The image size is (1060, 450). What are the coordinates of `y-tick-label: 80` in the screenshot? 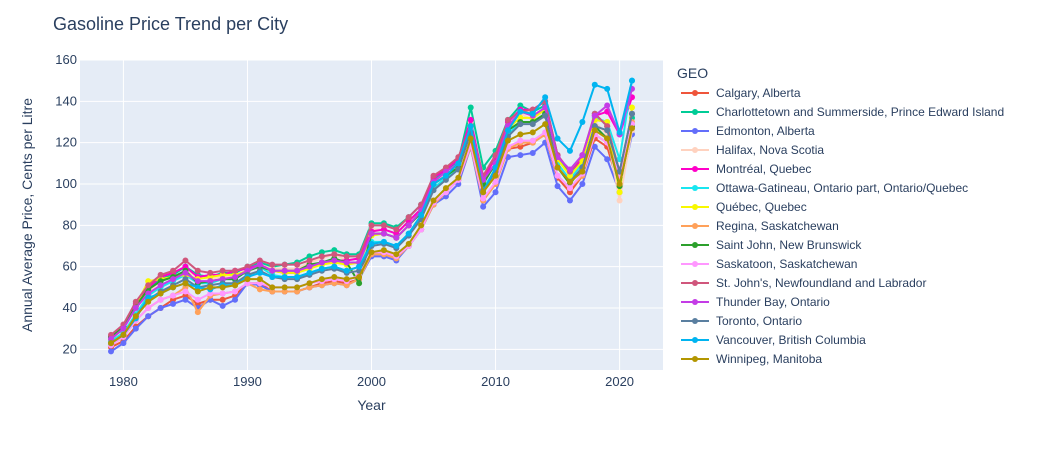 It's located at (70, 224).